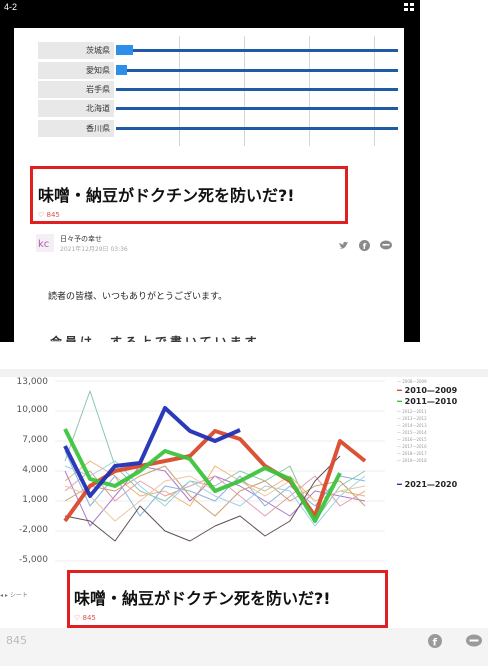 The image size is (488, 666). I want to click on row-label: 愛知県, so click(76, 70).